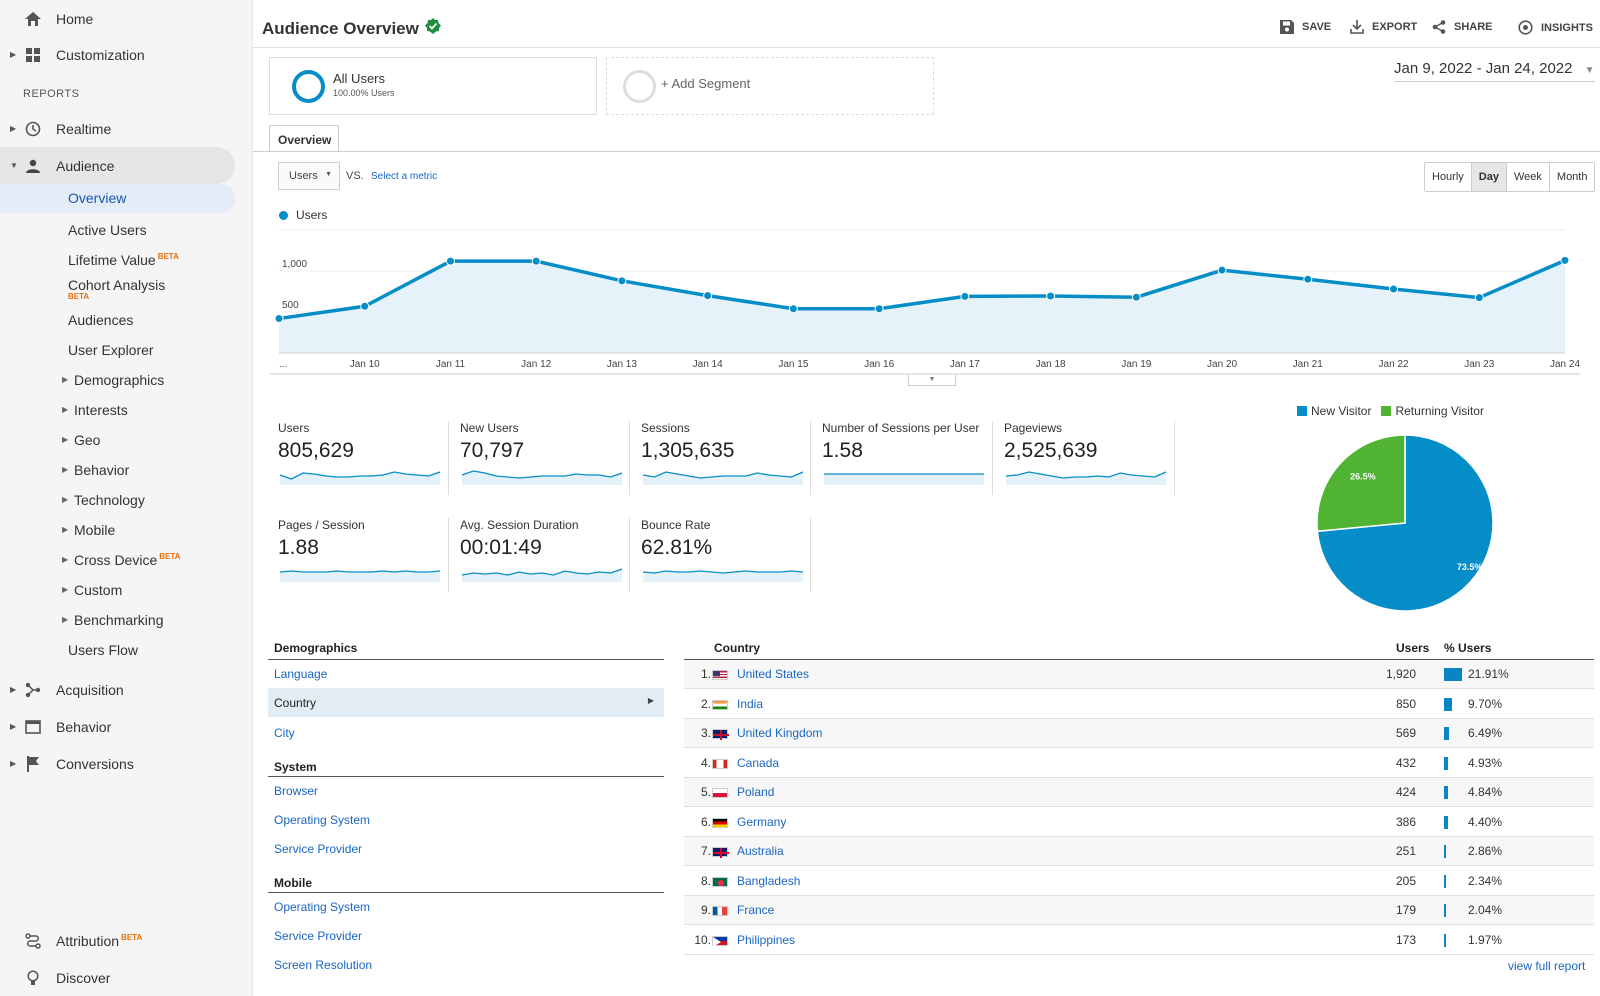  What do you see at coordinates (1468, 648) in the screenshot?
I see `pct-users-col-header: % Users` at bounding box center [1468, 648].